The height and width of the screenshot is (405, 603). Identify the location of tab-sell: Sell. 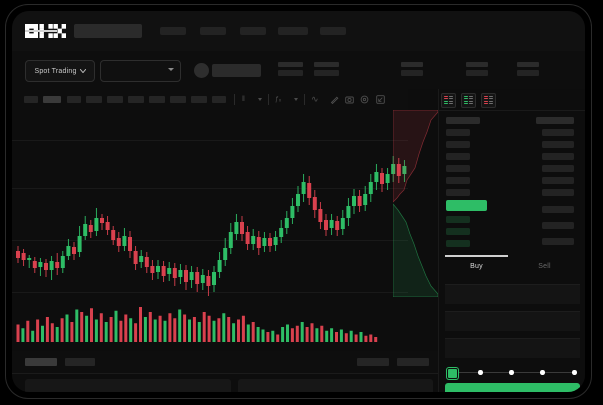
(544, 266).